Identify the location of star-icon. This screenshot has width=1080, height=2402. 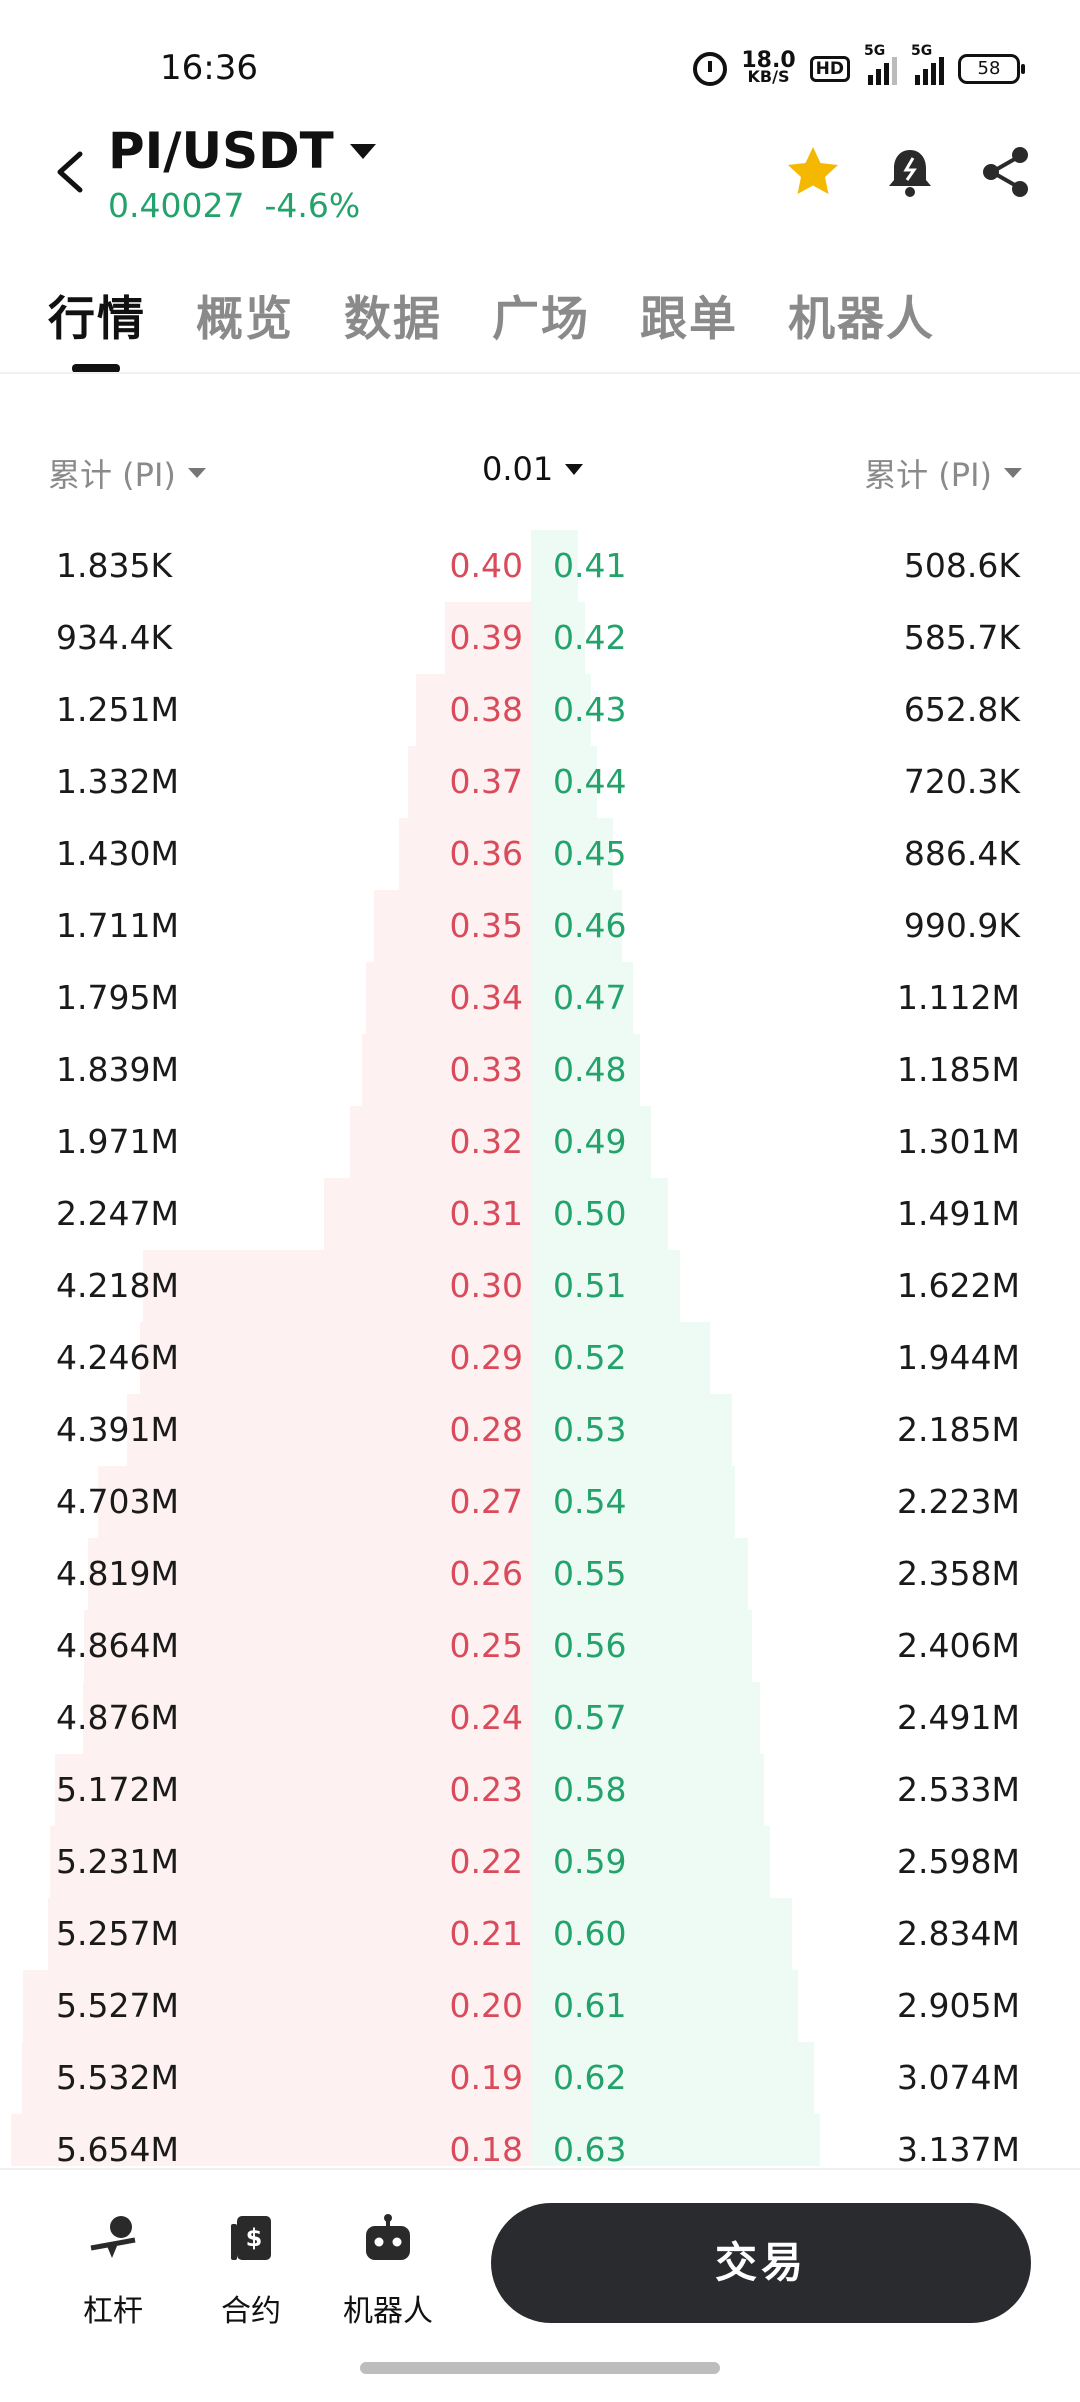
(813, 172).